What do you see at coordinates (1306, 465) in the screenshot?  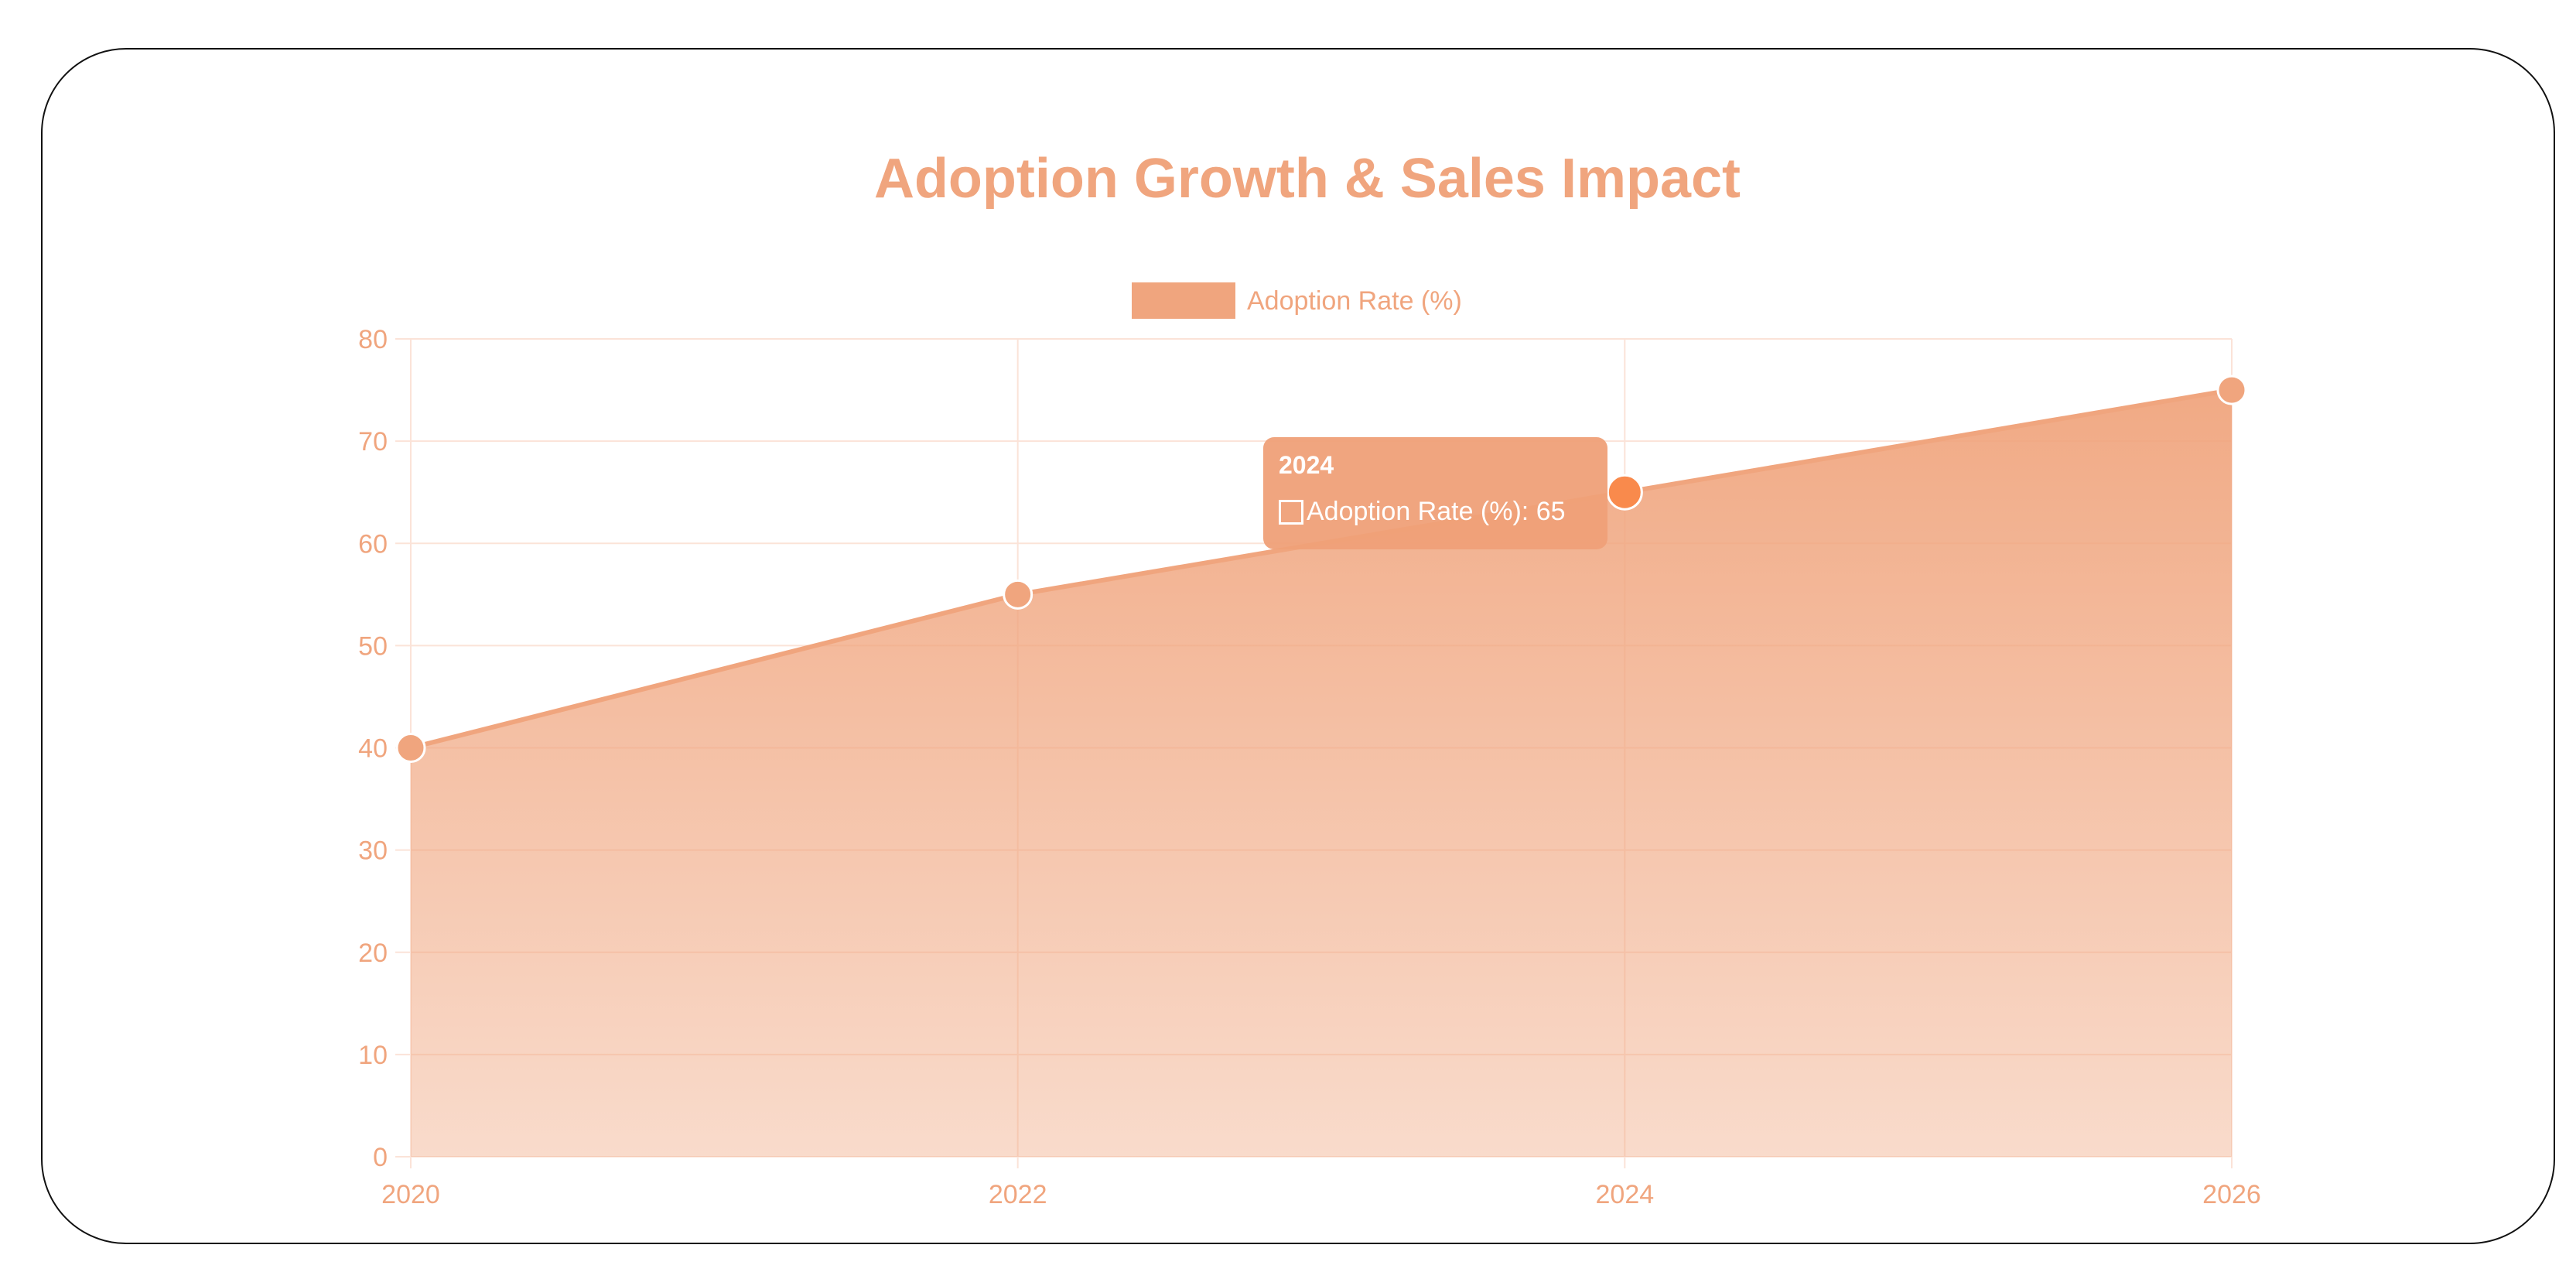 I see `tooltip-title: 2024` at bounding box center [1306, 465].